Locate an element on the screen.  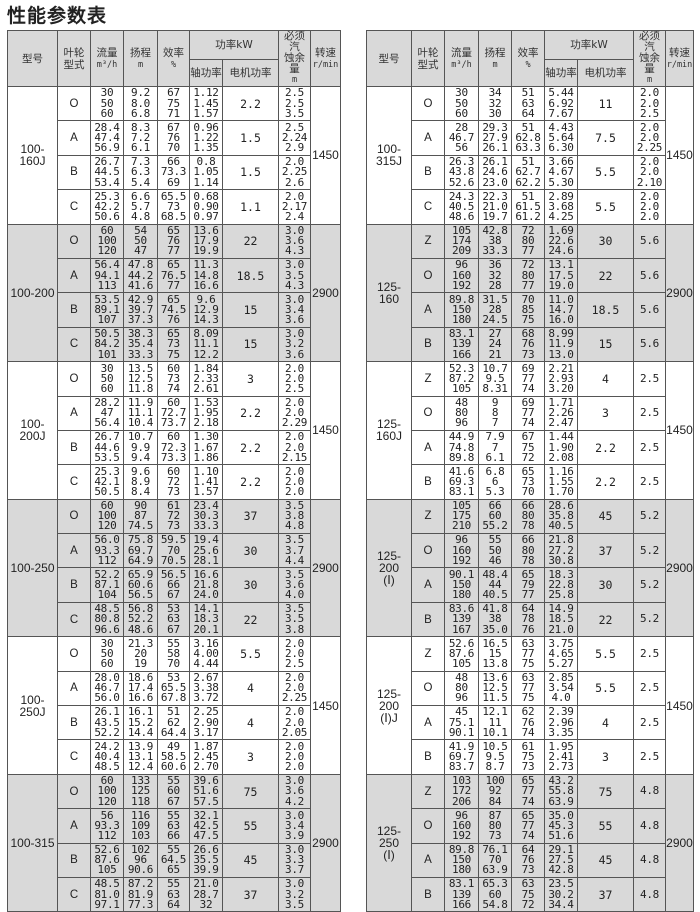
value: 72 is located at coordinates (528, 904).